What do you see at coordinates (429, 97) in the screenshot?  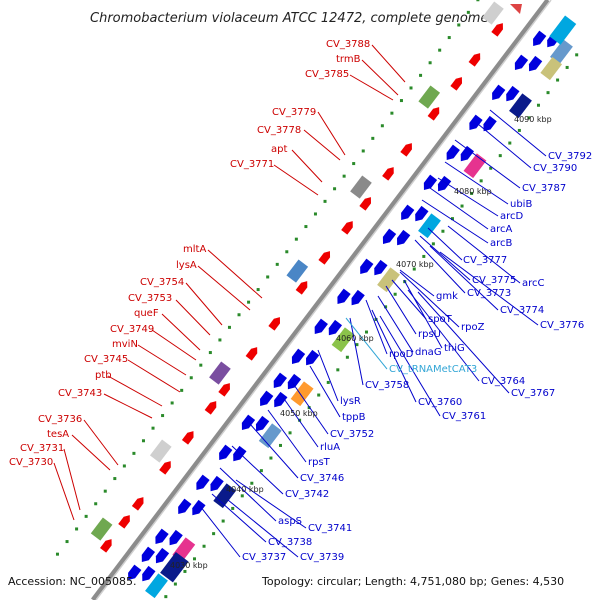 I see `forward-gene-box` at bounding box center [429, 97].